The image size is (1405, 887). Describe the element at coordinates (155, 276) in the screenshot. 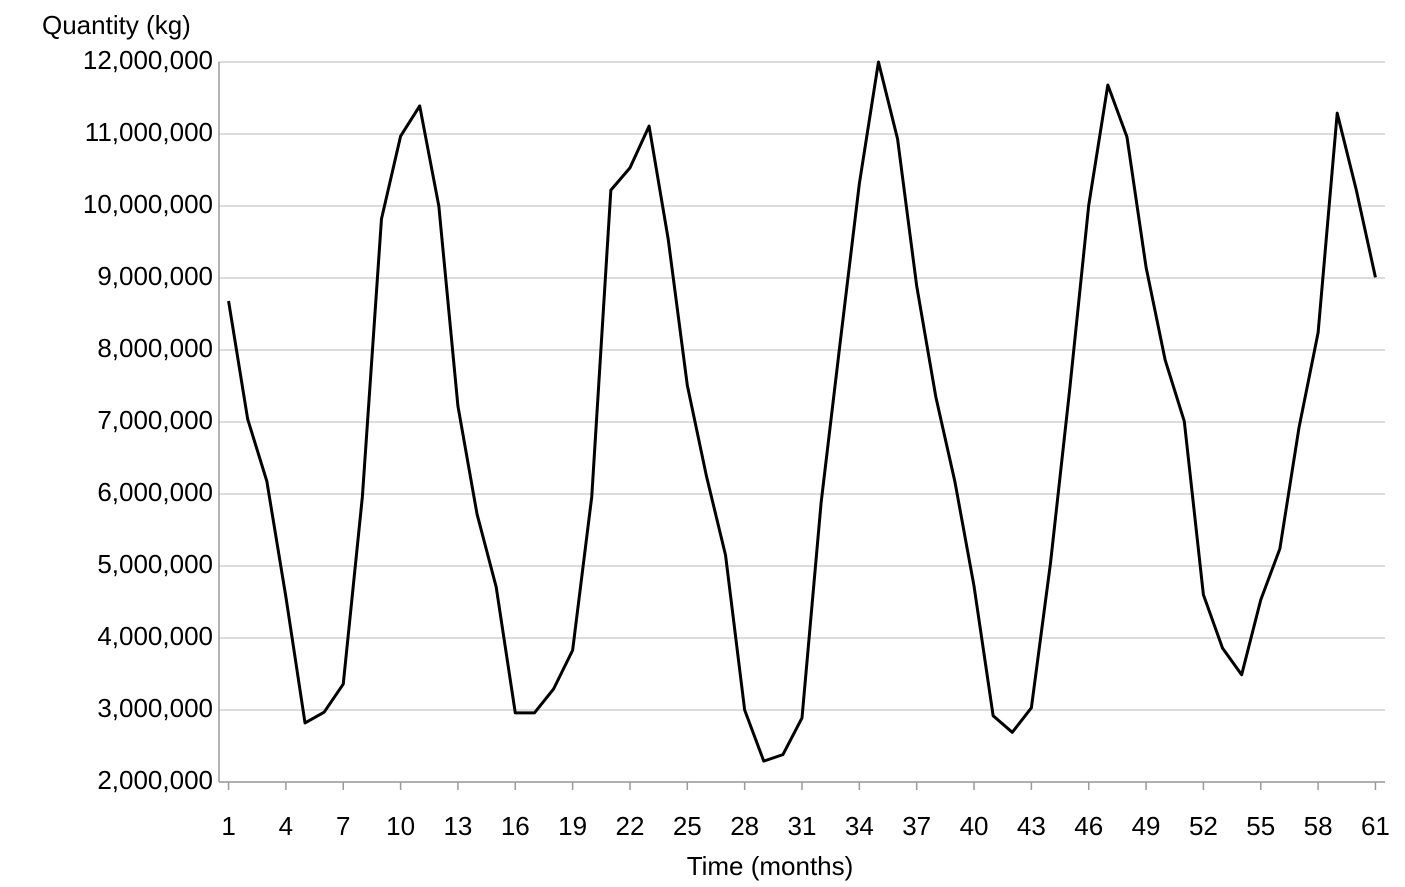

I see `y-tick-label: 9,000,000` at that location.